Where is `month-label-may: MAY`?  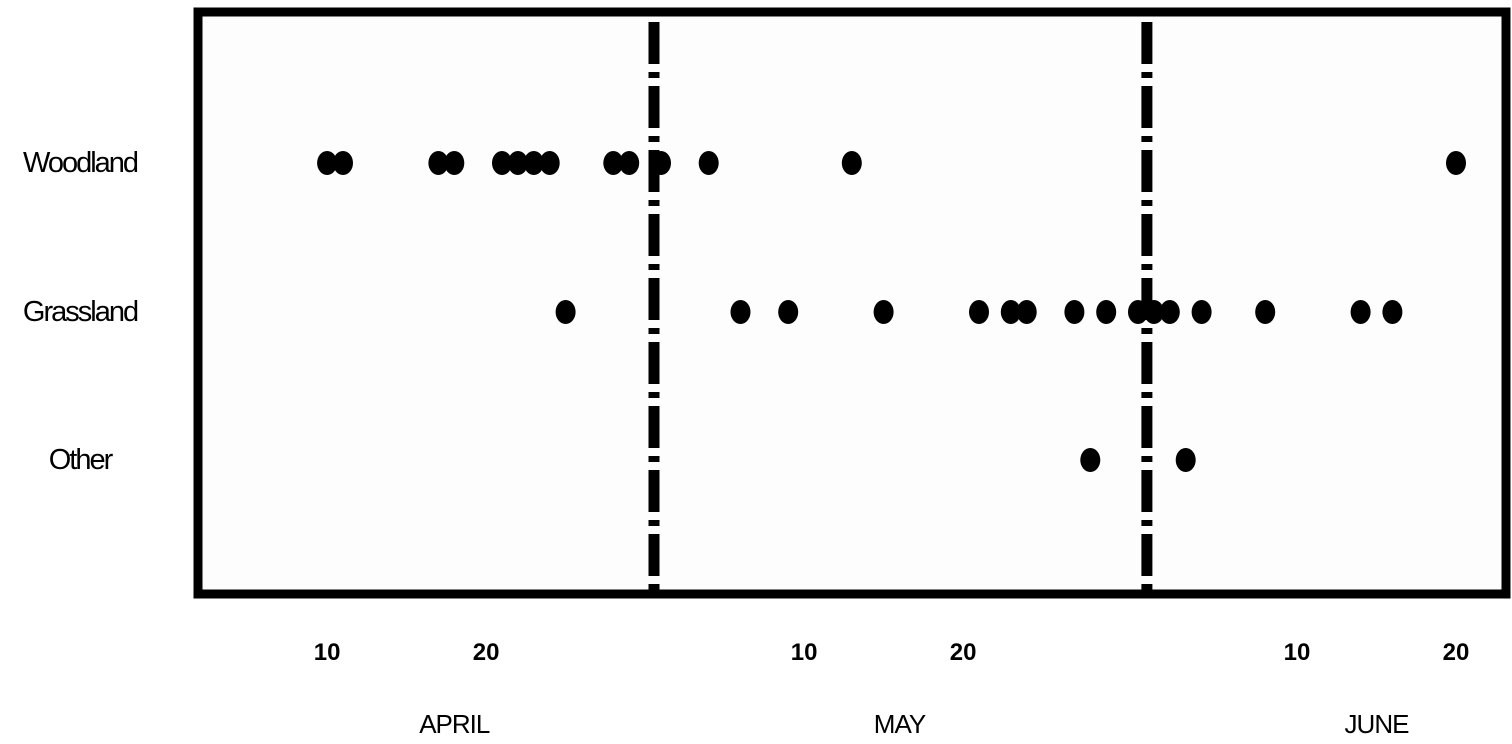 month-label-may: MAY is located at coordinates (900, 724).